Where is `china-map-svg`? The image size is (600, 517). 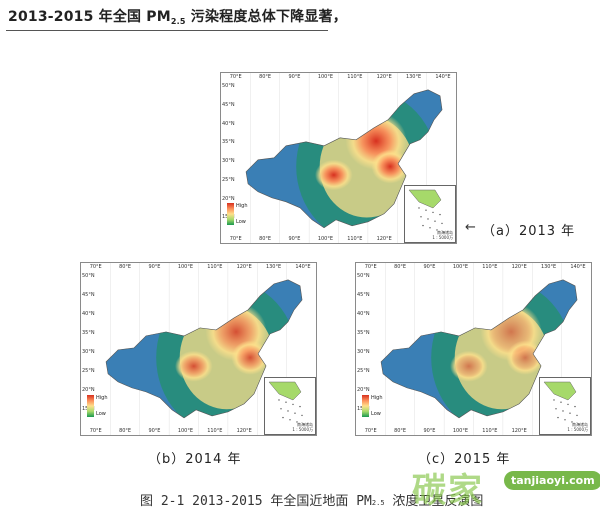 china-map-svg is located at coordinates (479, 349).